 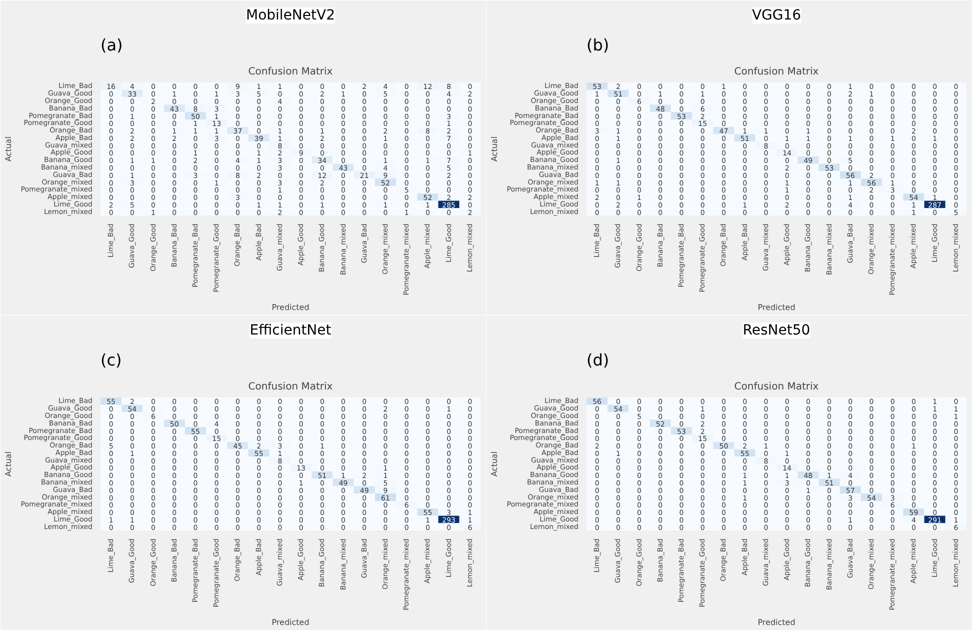 I want to click on text: (b), so click(x=598, y=45).